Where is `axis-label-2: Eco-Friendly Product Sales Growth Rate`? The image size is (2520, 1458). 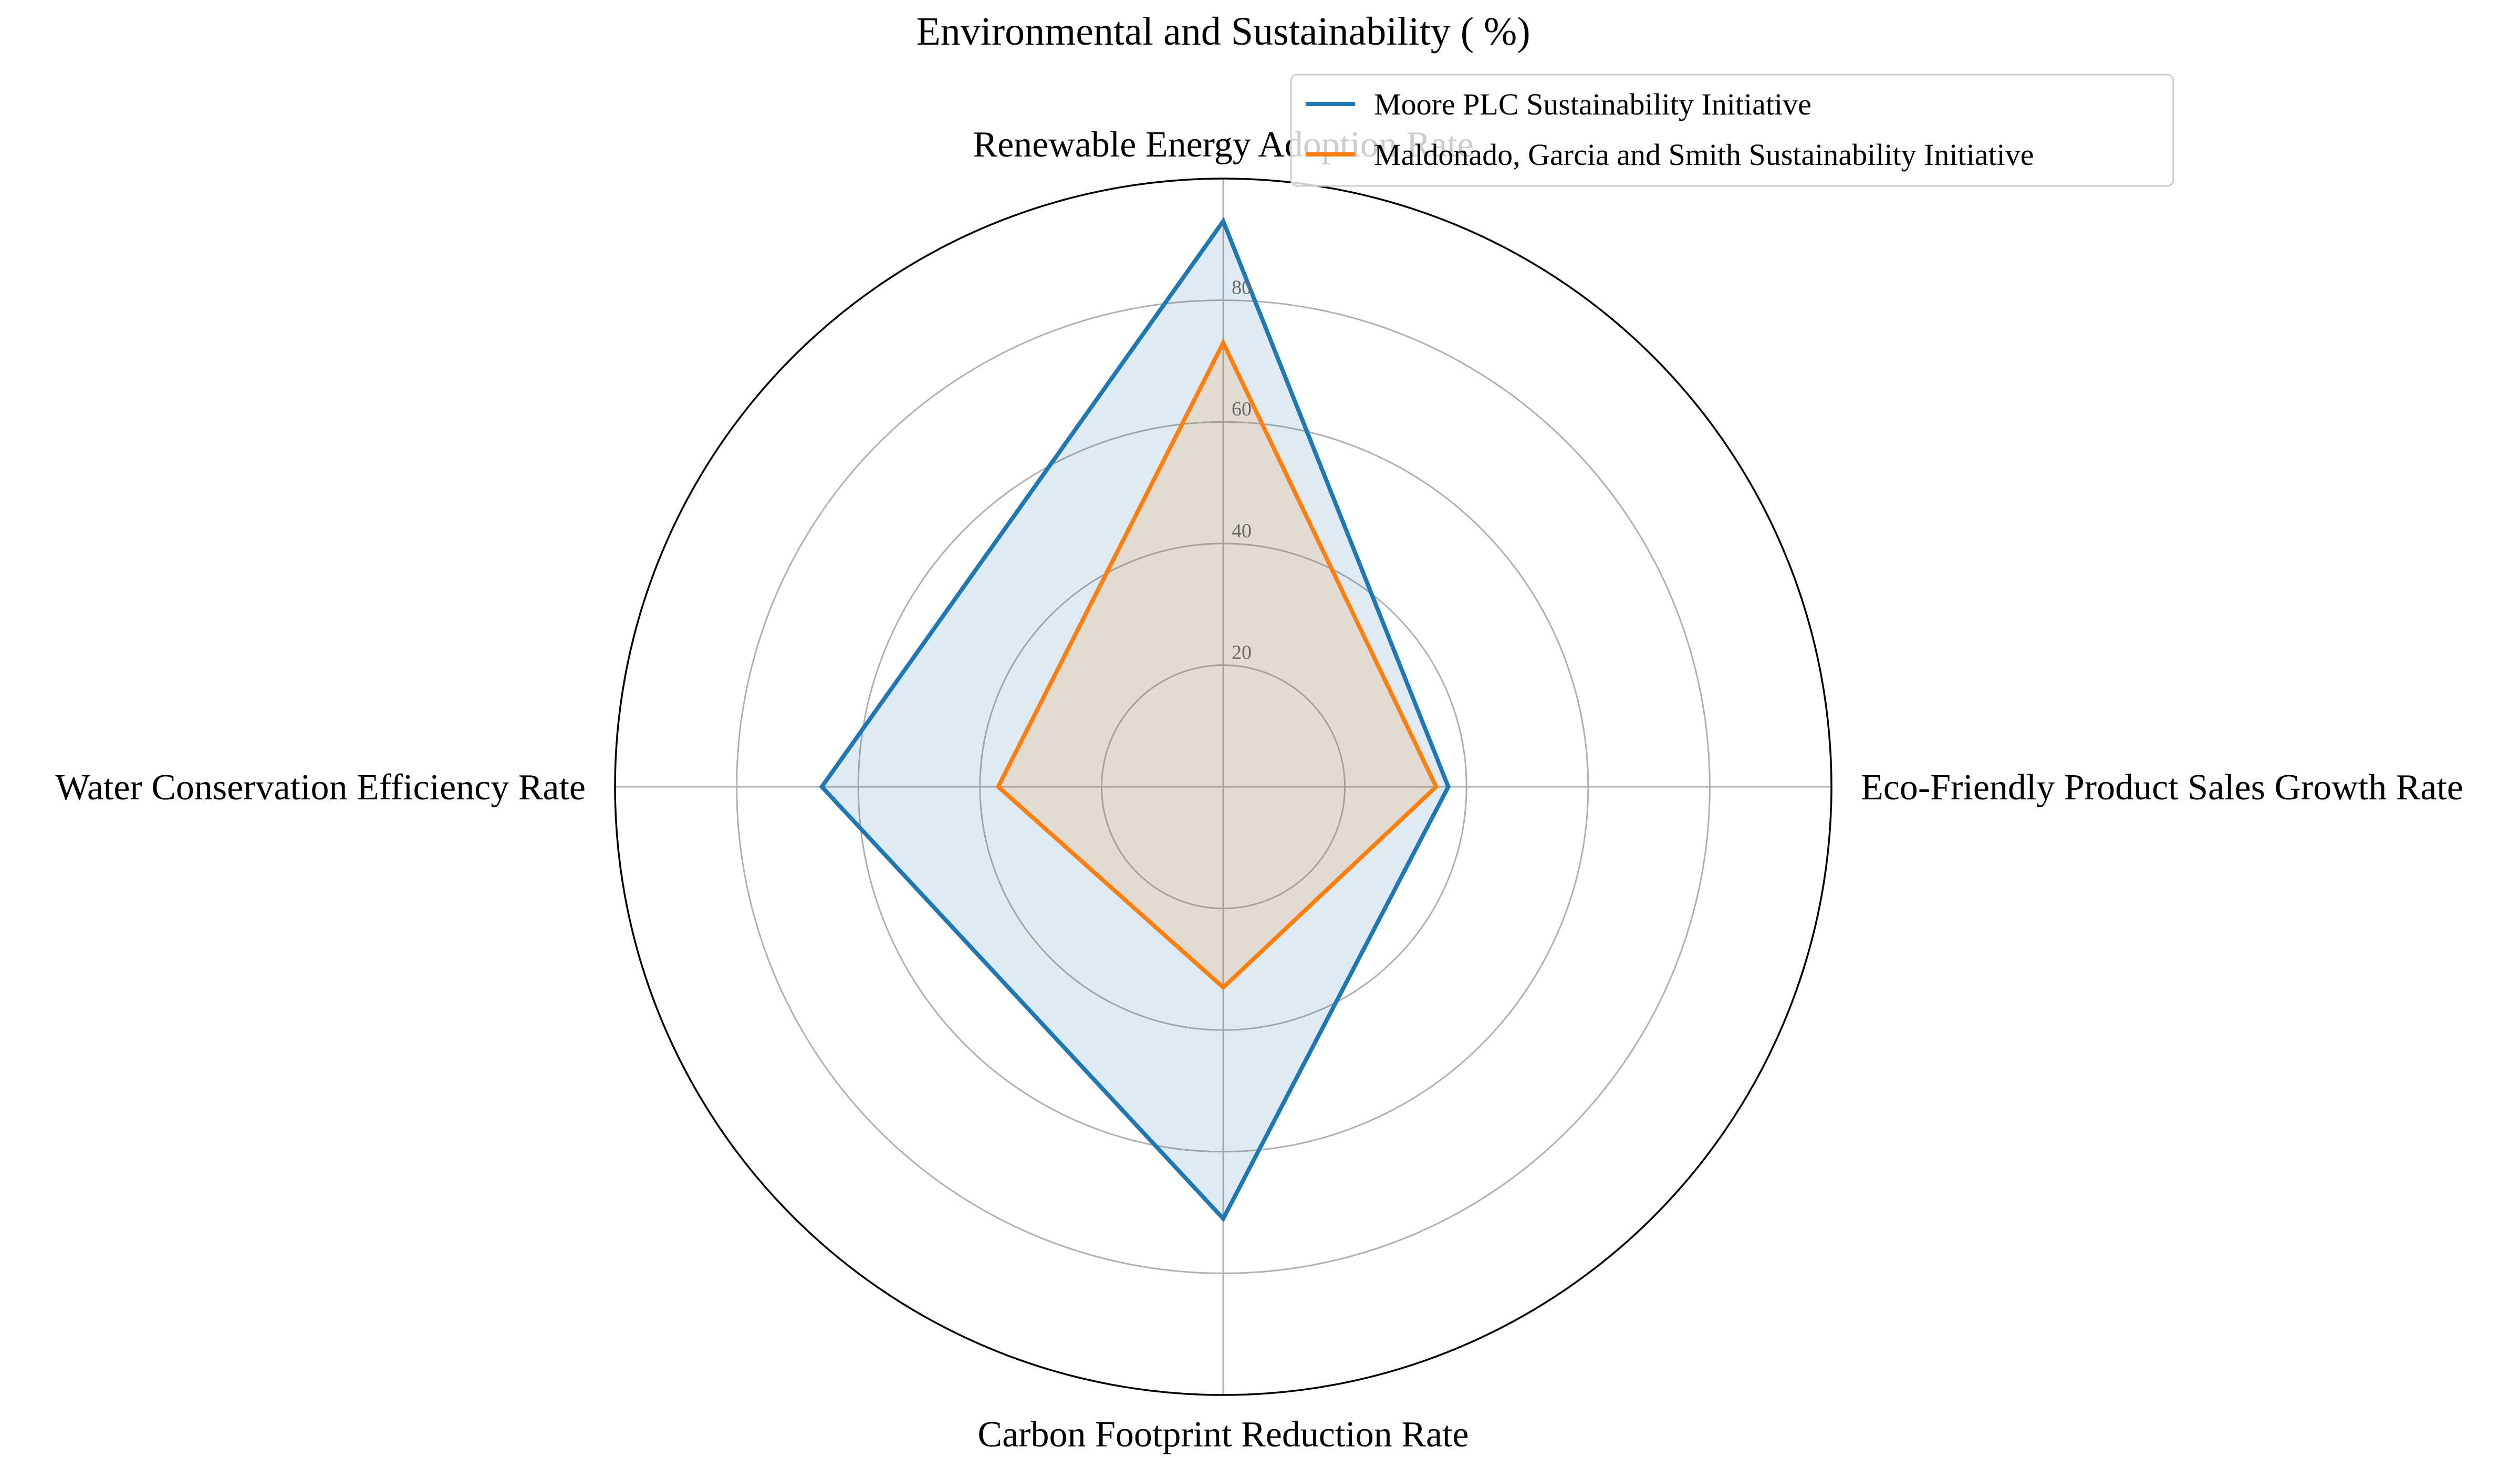
axis-label-2: Eco-Friendly Product Sales Growth Rate is located at coordinates (2162, 788).